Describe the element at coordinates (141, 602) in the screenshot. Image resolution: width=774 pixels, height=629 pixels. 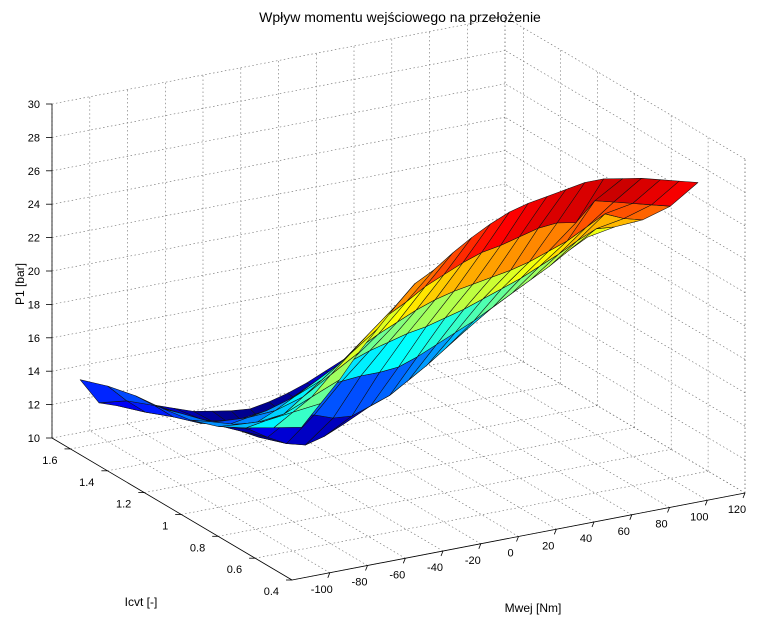
I see `y-axis-label: Icvt [-]` at that location.